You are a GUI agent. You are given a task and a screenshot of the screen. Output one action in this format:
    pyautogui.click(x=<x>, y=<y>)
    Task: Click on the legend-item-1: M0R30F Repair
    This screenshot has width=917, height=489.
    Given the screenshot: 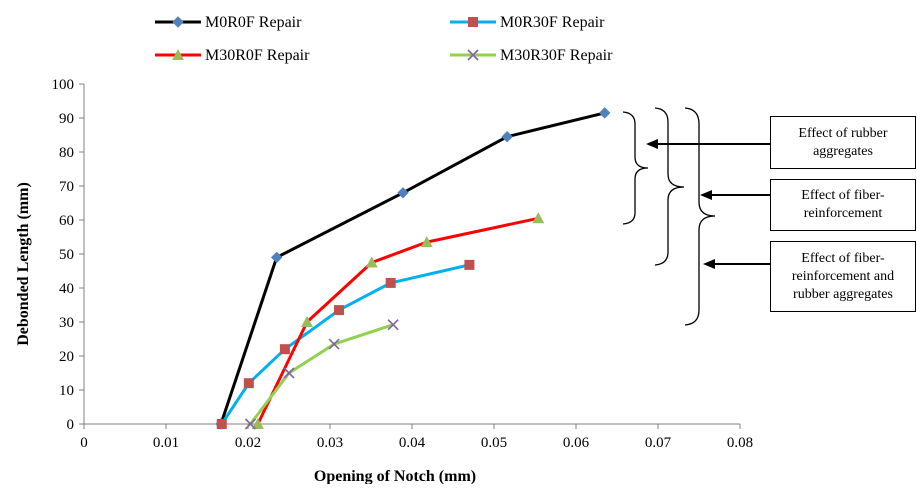 What is the action you would take?
    pyautogui.click(x=527, y=22)
    